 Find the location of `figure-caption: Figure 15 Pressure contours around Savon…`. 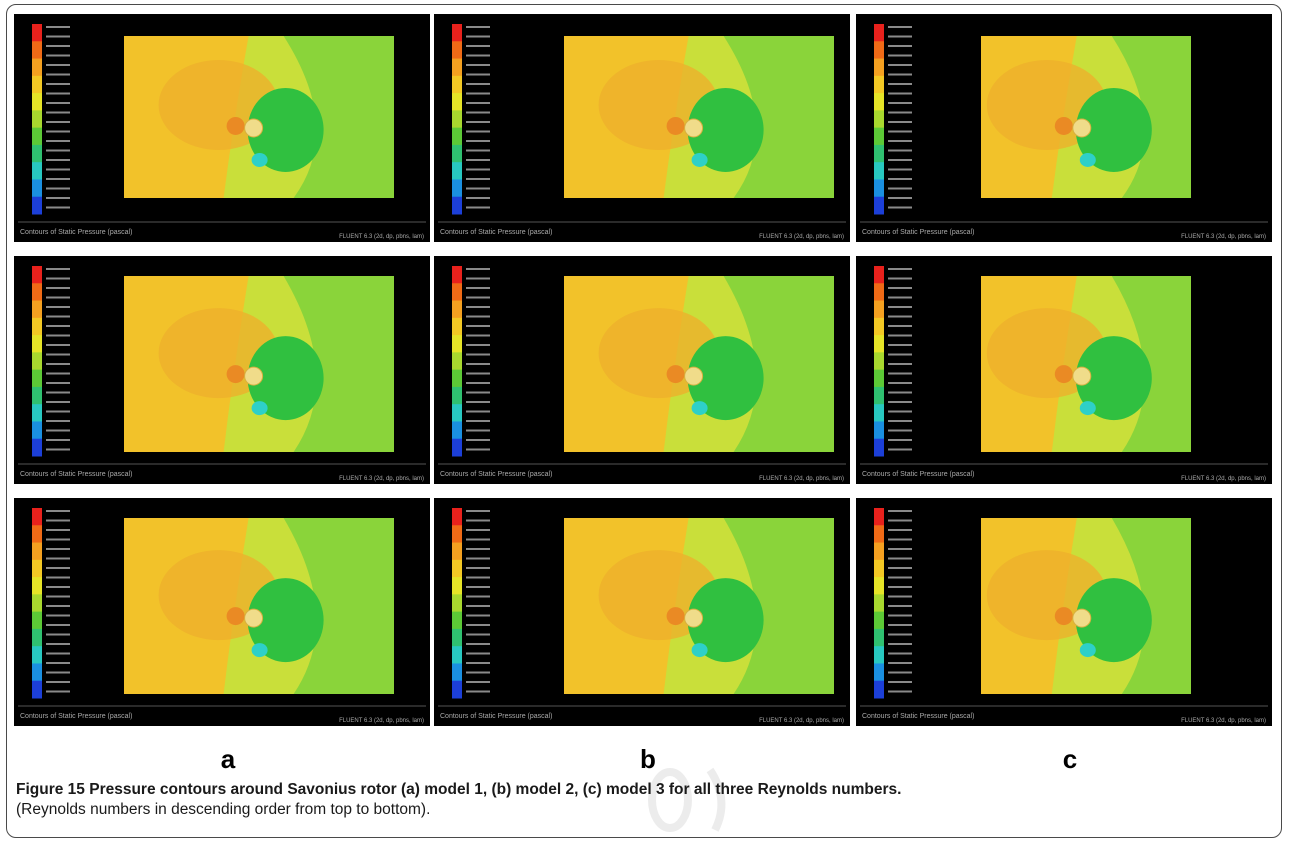

figure-caption: Figure 15 Pressure contours around Savon… is located at coordinates (641, 800).